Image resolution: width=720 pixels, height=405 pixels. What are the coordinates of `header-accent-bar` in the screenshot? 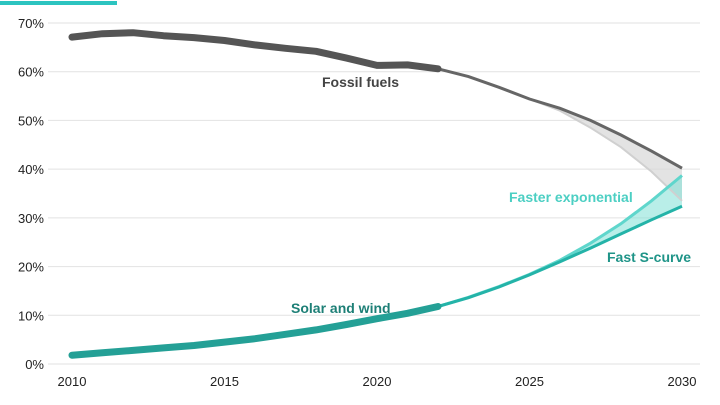 It's located at (58, 3).